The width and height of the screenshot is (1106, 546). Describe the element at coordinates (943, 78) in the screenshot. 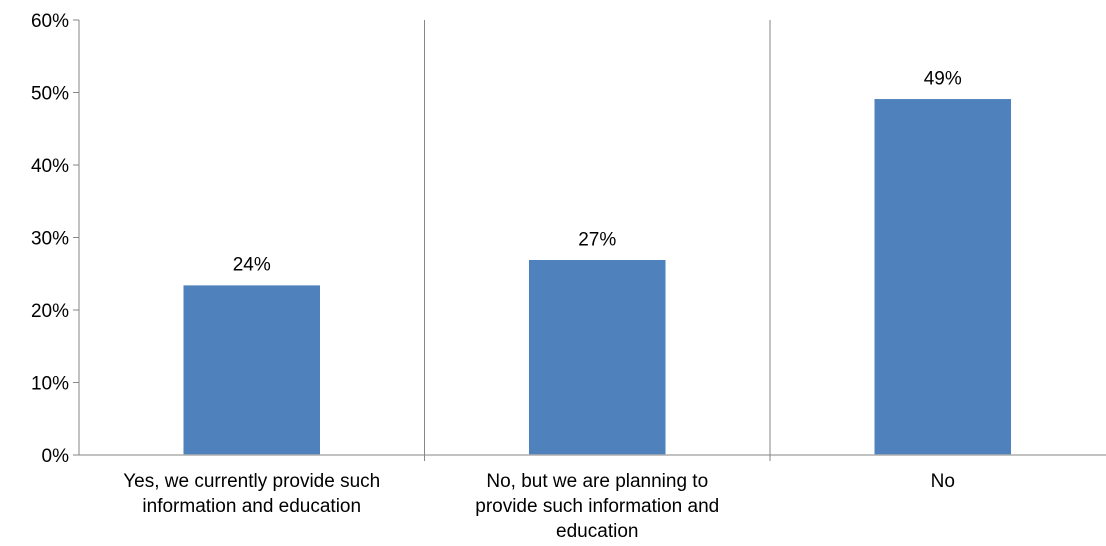

I see `data-label: 49%` at that location.